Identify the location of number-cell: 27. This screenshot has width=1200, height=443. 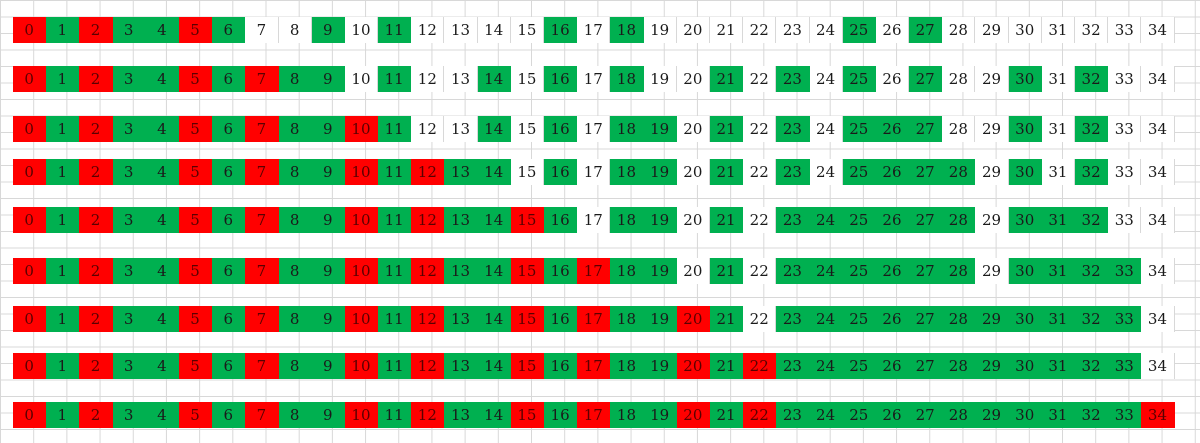
(926, 129).